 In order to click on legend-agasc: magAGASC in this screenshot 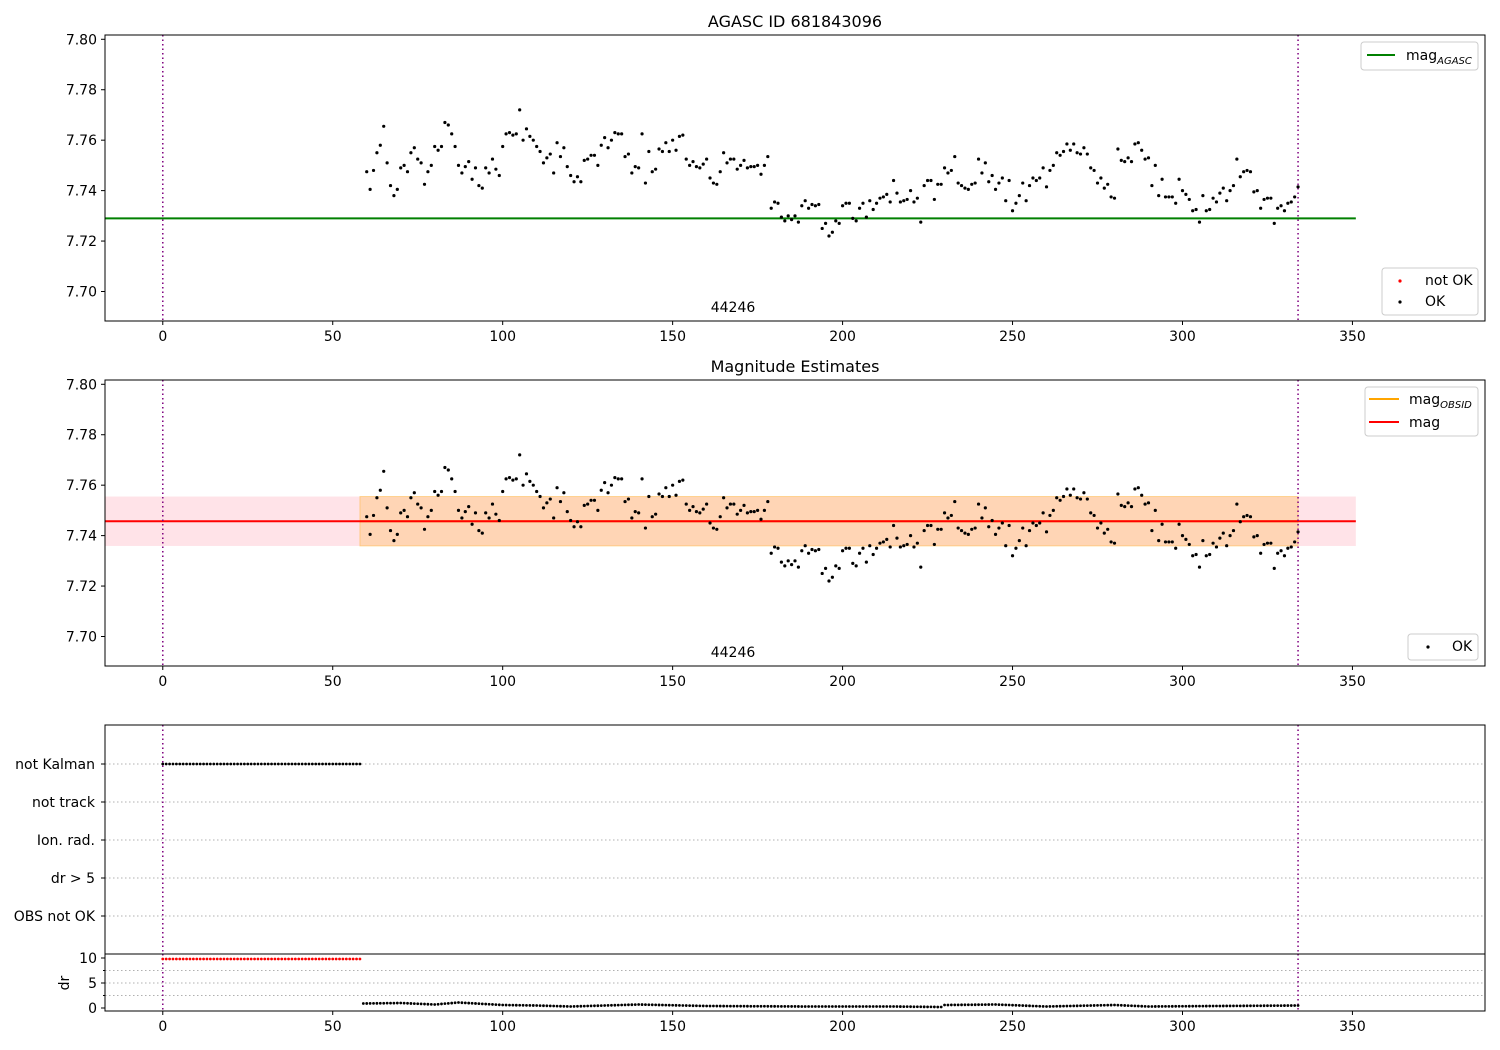, I will do `click(1419, 56)`.